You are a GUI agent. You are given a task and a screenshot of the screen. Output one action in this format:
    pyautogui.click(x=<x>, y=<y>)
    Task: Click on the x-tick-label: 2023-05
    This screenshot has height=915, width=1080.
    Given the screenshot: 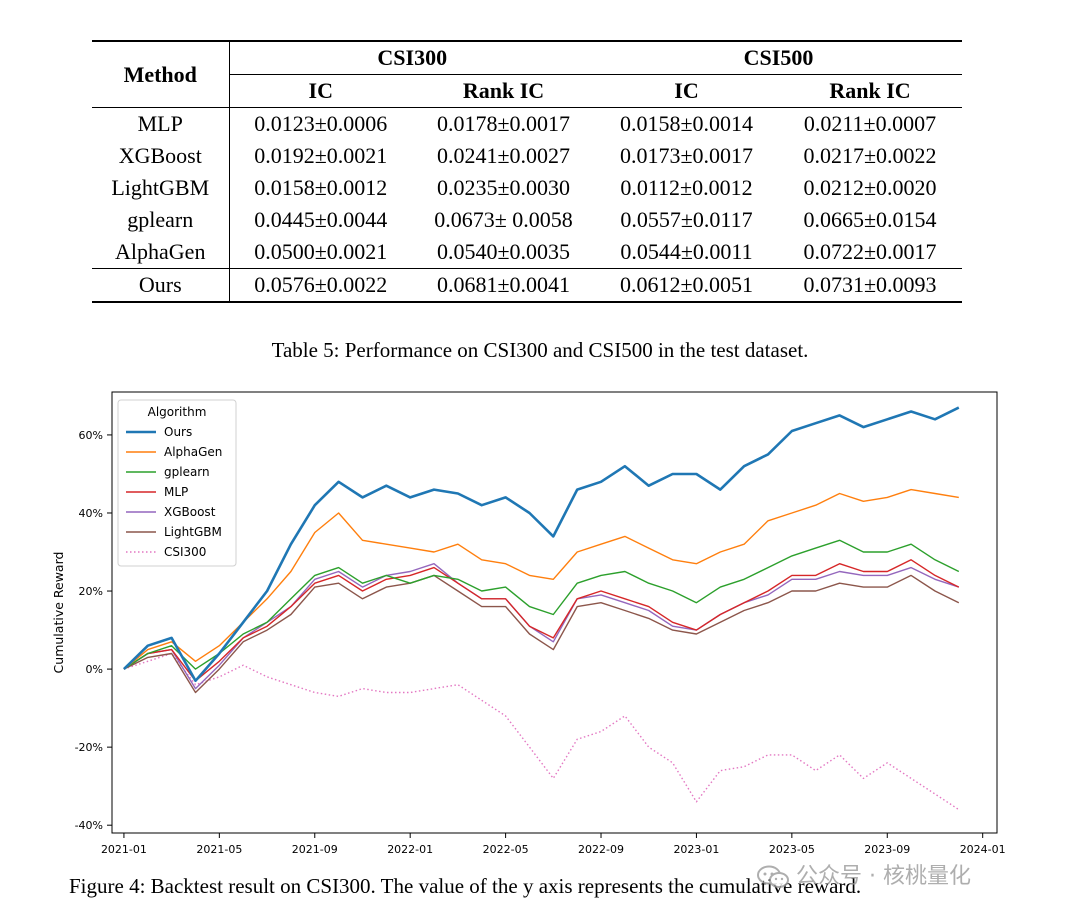 What is the action you would take?
    pyautogui.click(x=792, y=849)
    